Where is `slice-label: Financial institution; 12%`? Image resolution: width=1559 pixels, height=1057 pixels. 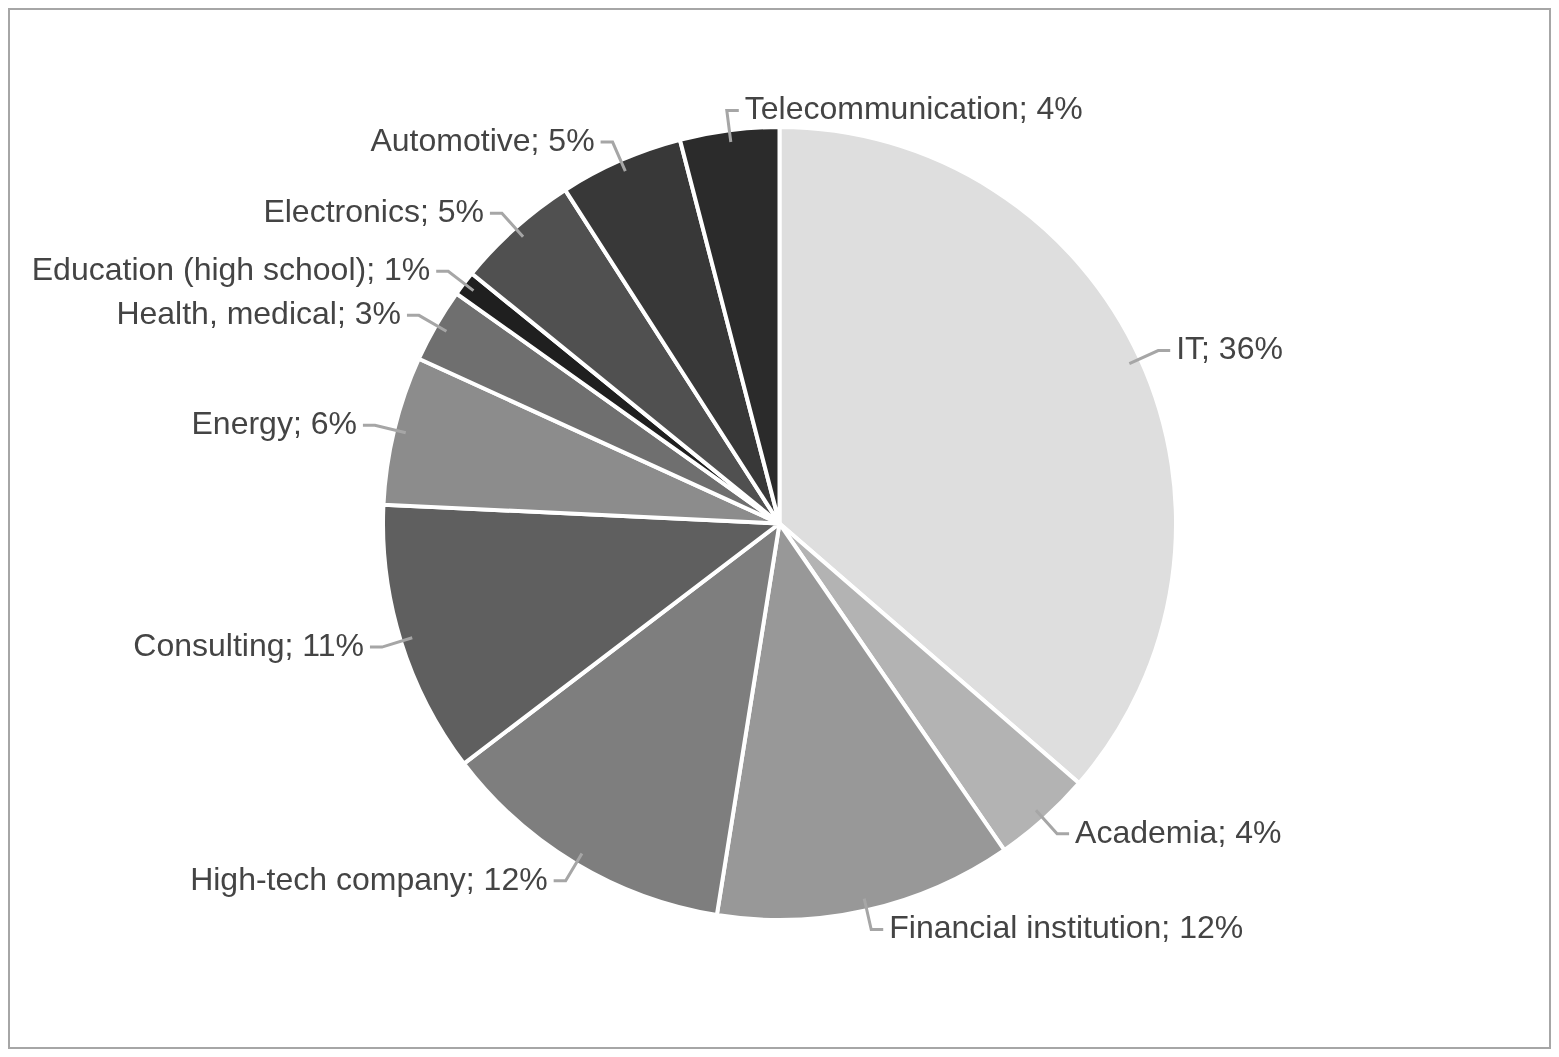
slice-label: Financial institution; 12% is located at coordinates (1066, 927).